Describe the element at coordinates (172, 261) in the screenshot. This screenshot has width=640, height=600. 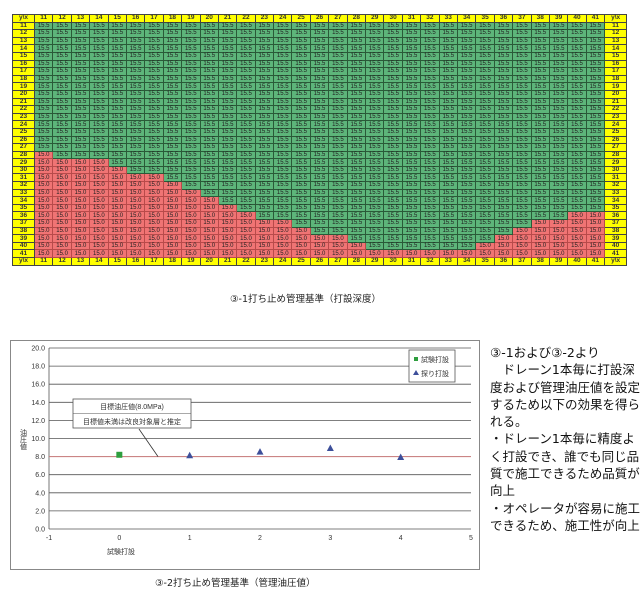
I see `column-header: 18` at that location.